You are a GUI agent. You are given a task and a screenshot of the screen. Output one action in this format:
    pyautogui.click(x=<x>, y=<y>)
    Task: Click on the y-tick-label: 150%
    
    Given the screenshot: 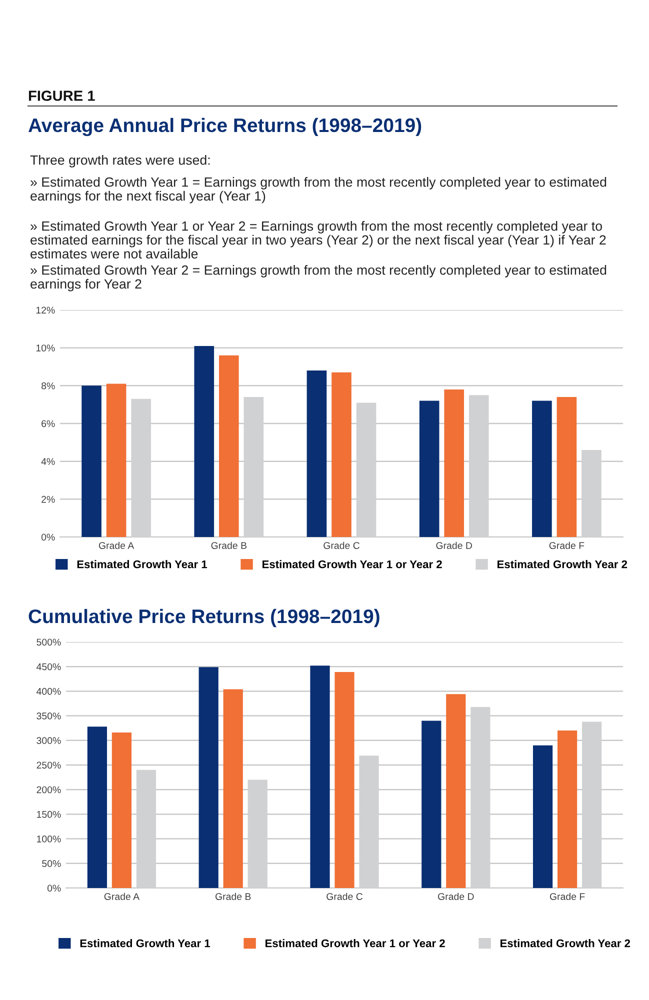 What is the action you would take?
    pyautogui.click(x=49, y=814)
    